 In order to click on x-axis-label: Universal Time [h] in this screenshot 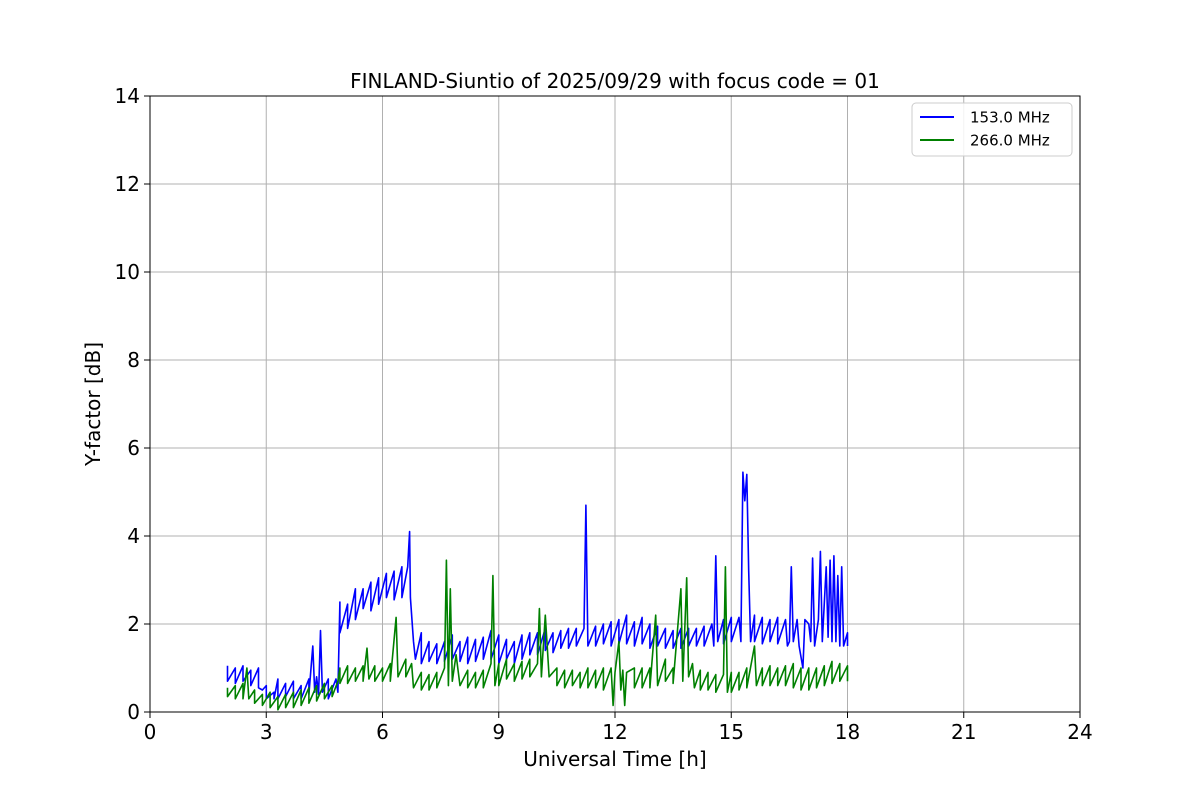, I will do `click(614, 759)`.